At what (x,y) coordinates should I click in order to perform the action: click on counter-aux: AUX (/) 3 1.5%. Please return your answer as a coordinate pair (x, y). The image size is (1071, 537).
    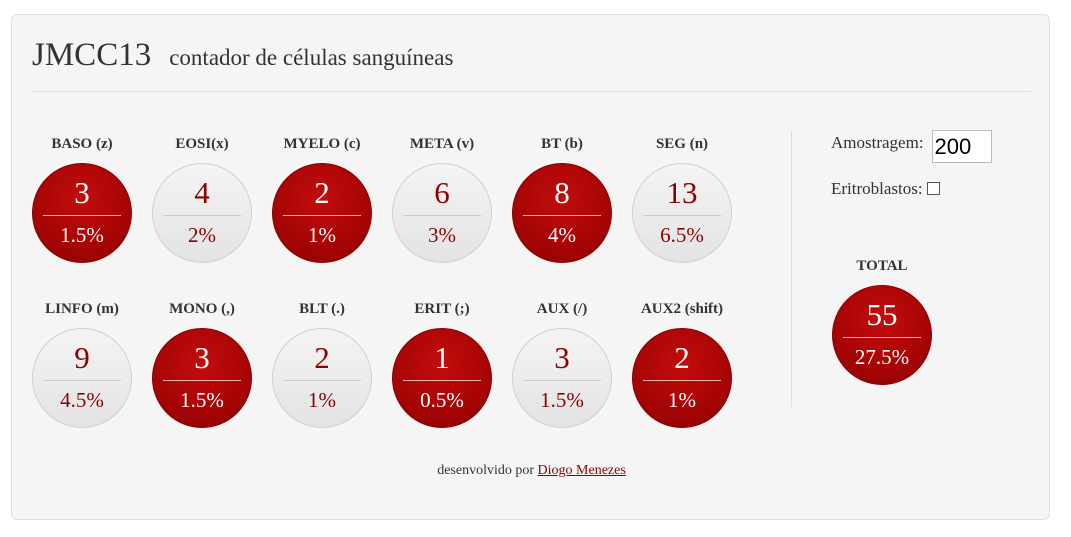
    Looking at the image, I should click on (562, 363).